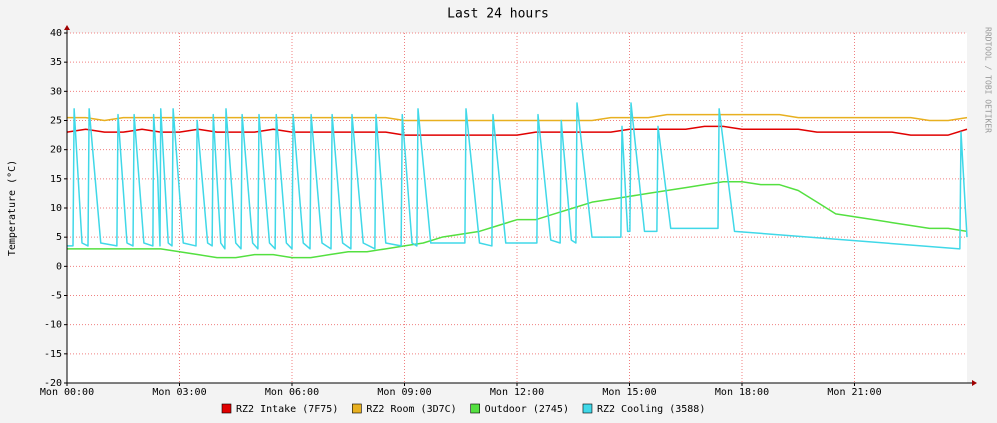 This screenshot has height=423, width=997. What do you see at coordinates (629, 392) in the screenshot?
I see `x-tick-label: Mon 15:00` at bounding box center [629, 392].